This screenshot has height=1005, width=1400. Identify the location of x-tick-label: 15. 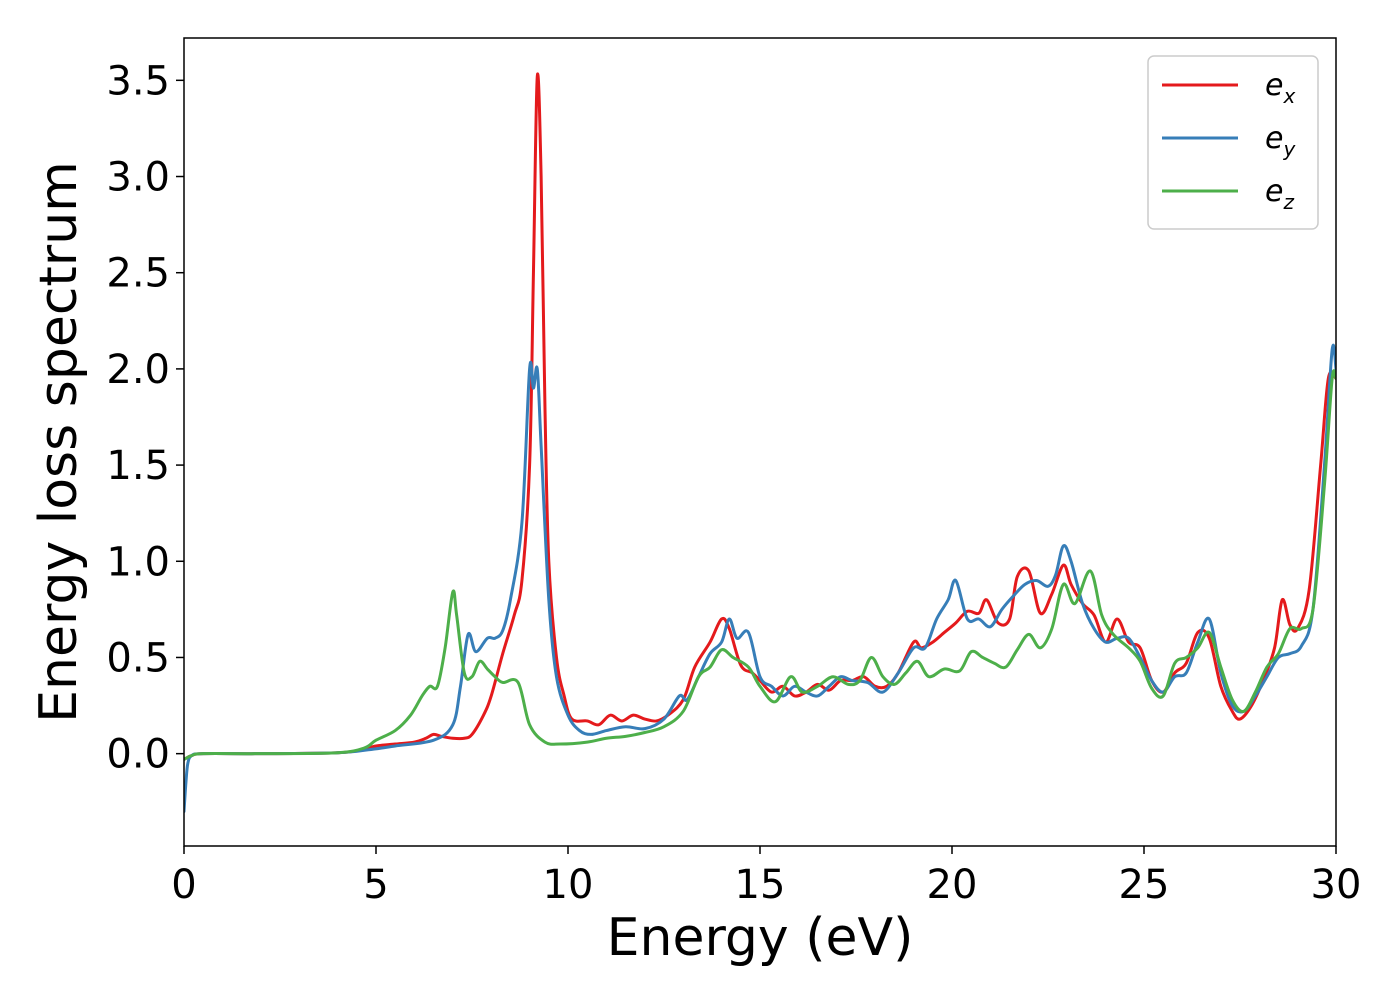
(760, 885).